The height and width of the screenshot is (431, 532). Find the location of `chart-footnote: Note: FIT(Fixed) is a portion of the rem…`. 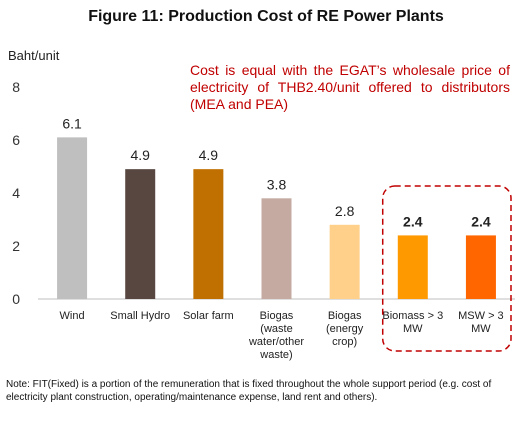

chart-footnote: Note: FIT(Fixed) is a portion of the rem… is located at coordinates (249, 391).